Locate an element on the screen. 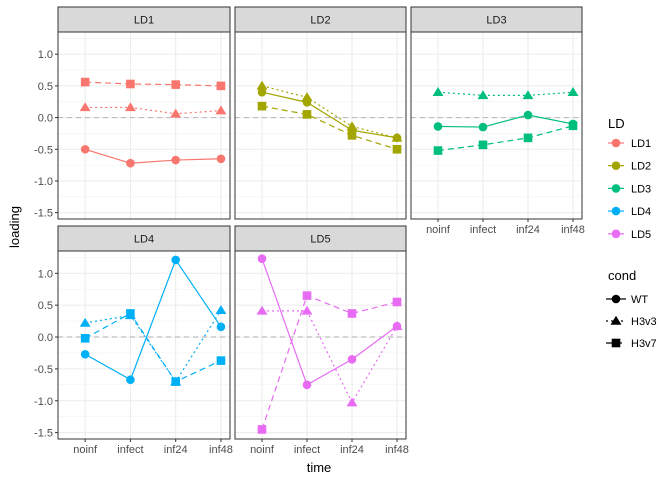 This screenshot has height=480, width=672. legends: LD cond LD1 LD2 LD3 LD4 LD5 WT H3v3 H3v7 is located at coordinates (631, 233).